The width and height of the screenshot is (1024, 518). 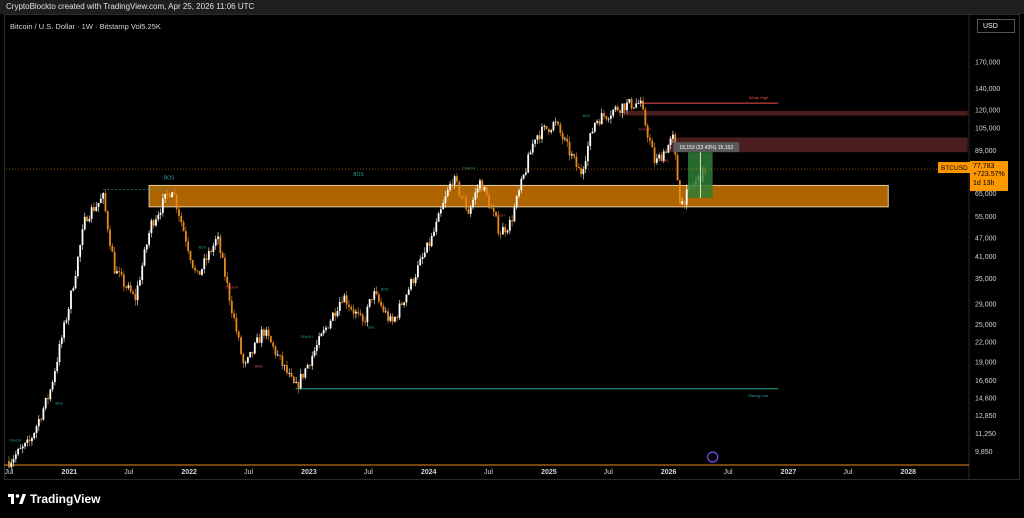 What do you see at coordinates (371, 328) in the screenshot?
I see `annotation-ssl: SSL` at bounding box center [371, 328].